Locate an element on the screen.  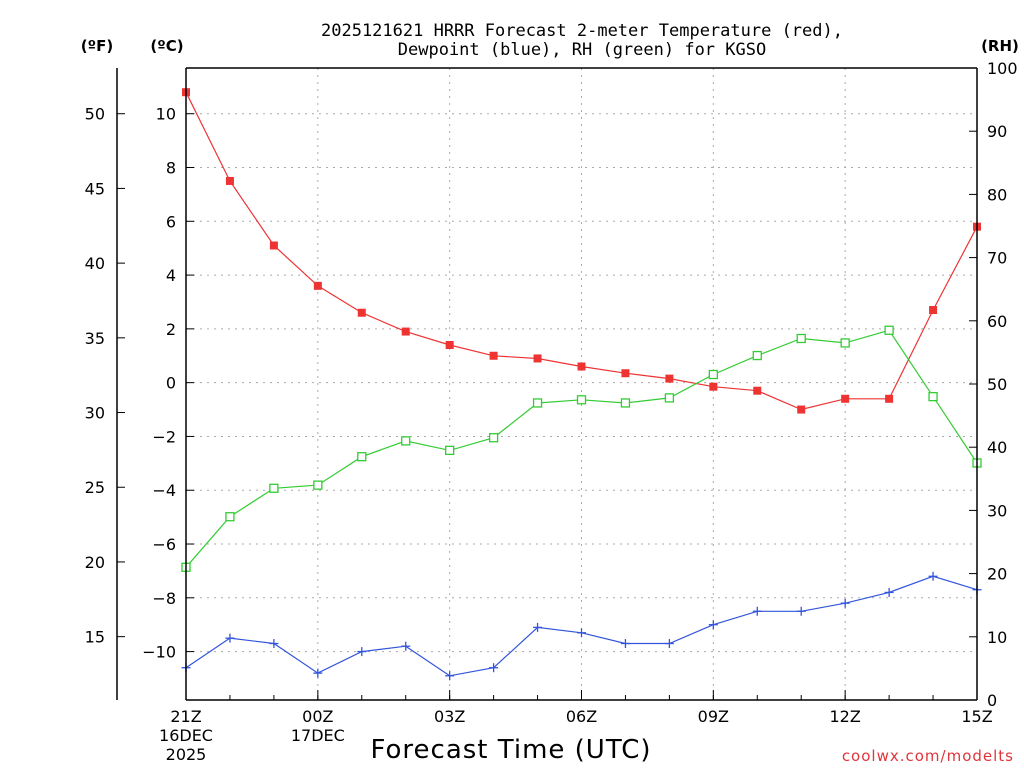
x-tick-label: 09Z is located at coordinates (713, 716).